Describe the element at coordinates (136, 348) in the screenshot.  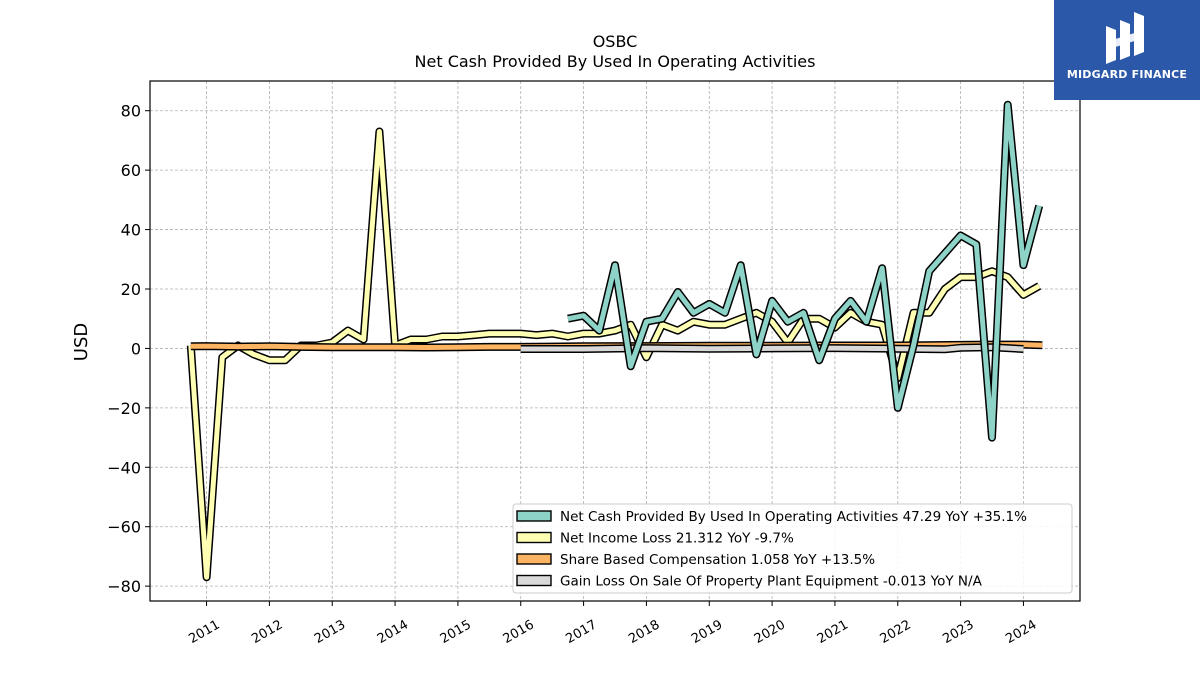
I see `y-tick-label: 0` at that location.